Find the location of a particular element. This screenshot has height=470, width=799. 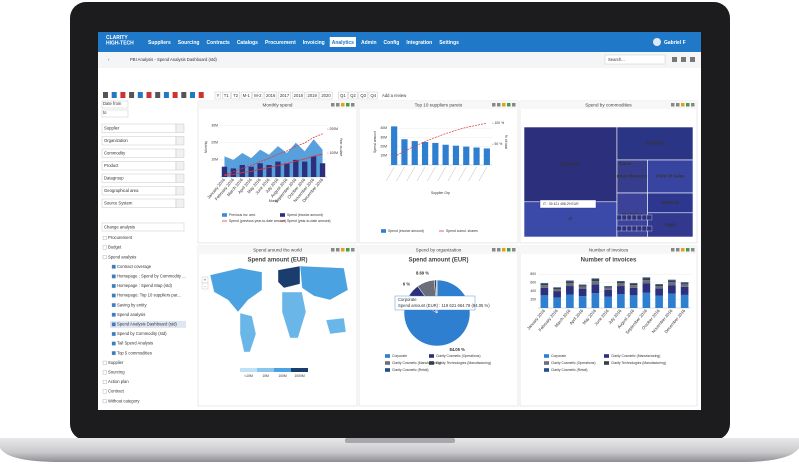

zoom-out-label: - is located at coordinates (205, 285).